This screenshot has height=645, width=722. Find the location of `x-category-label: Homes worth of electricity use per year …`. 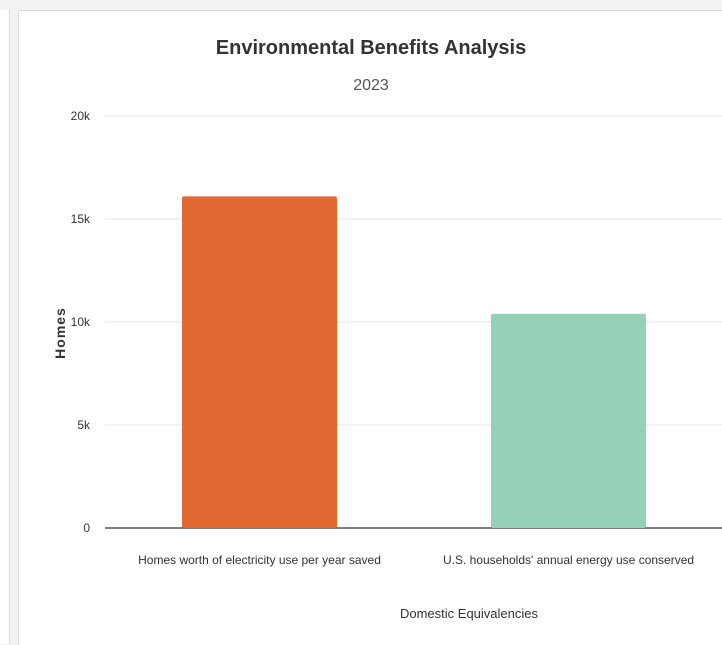

x-category-label: Homes worth of electricity use per year … is located at coordinates (259, 560).